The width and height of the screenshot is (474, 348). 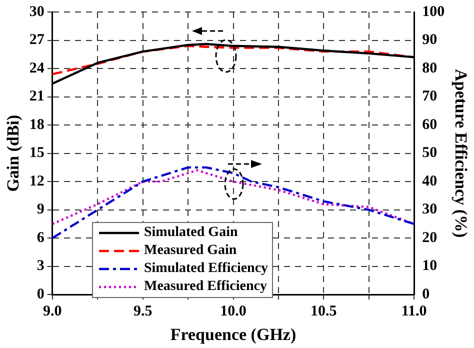 What do you see at coordinates (430, 124) in the screenshot?
I see `y2-tick-label: 60` at bounding box center [430, 124].